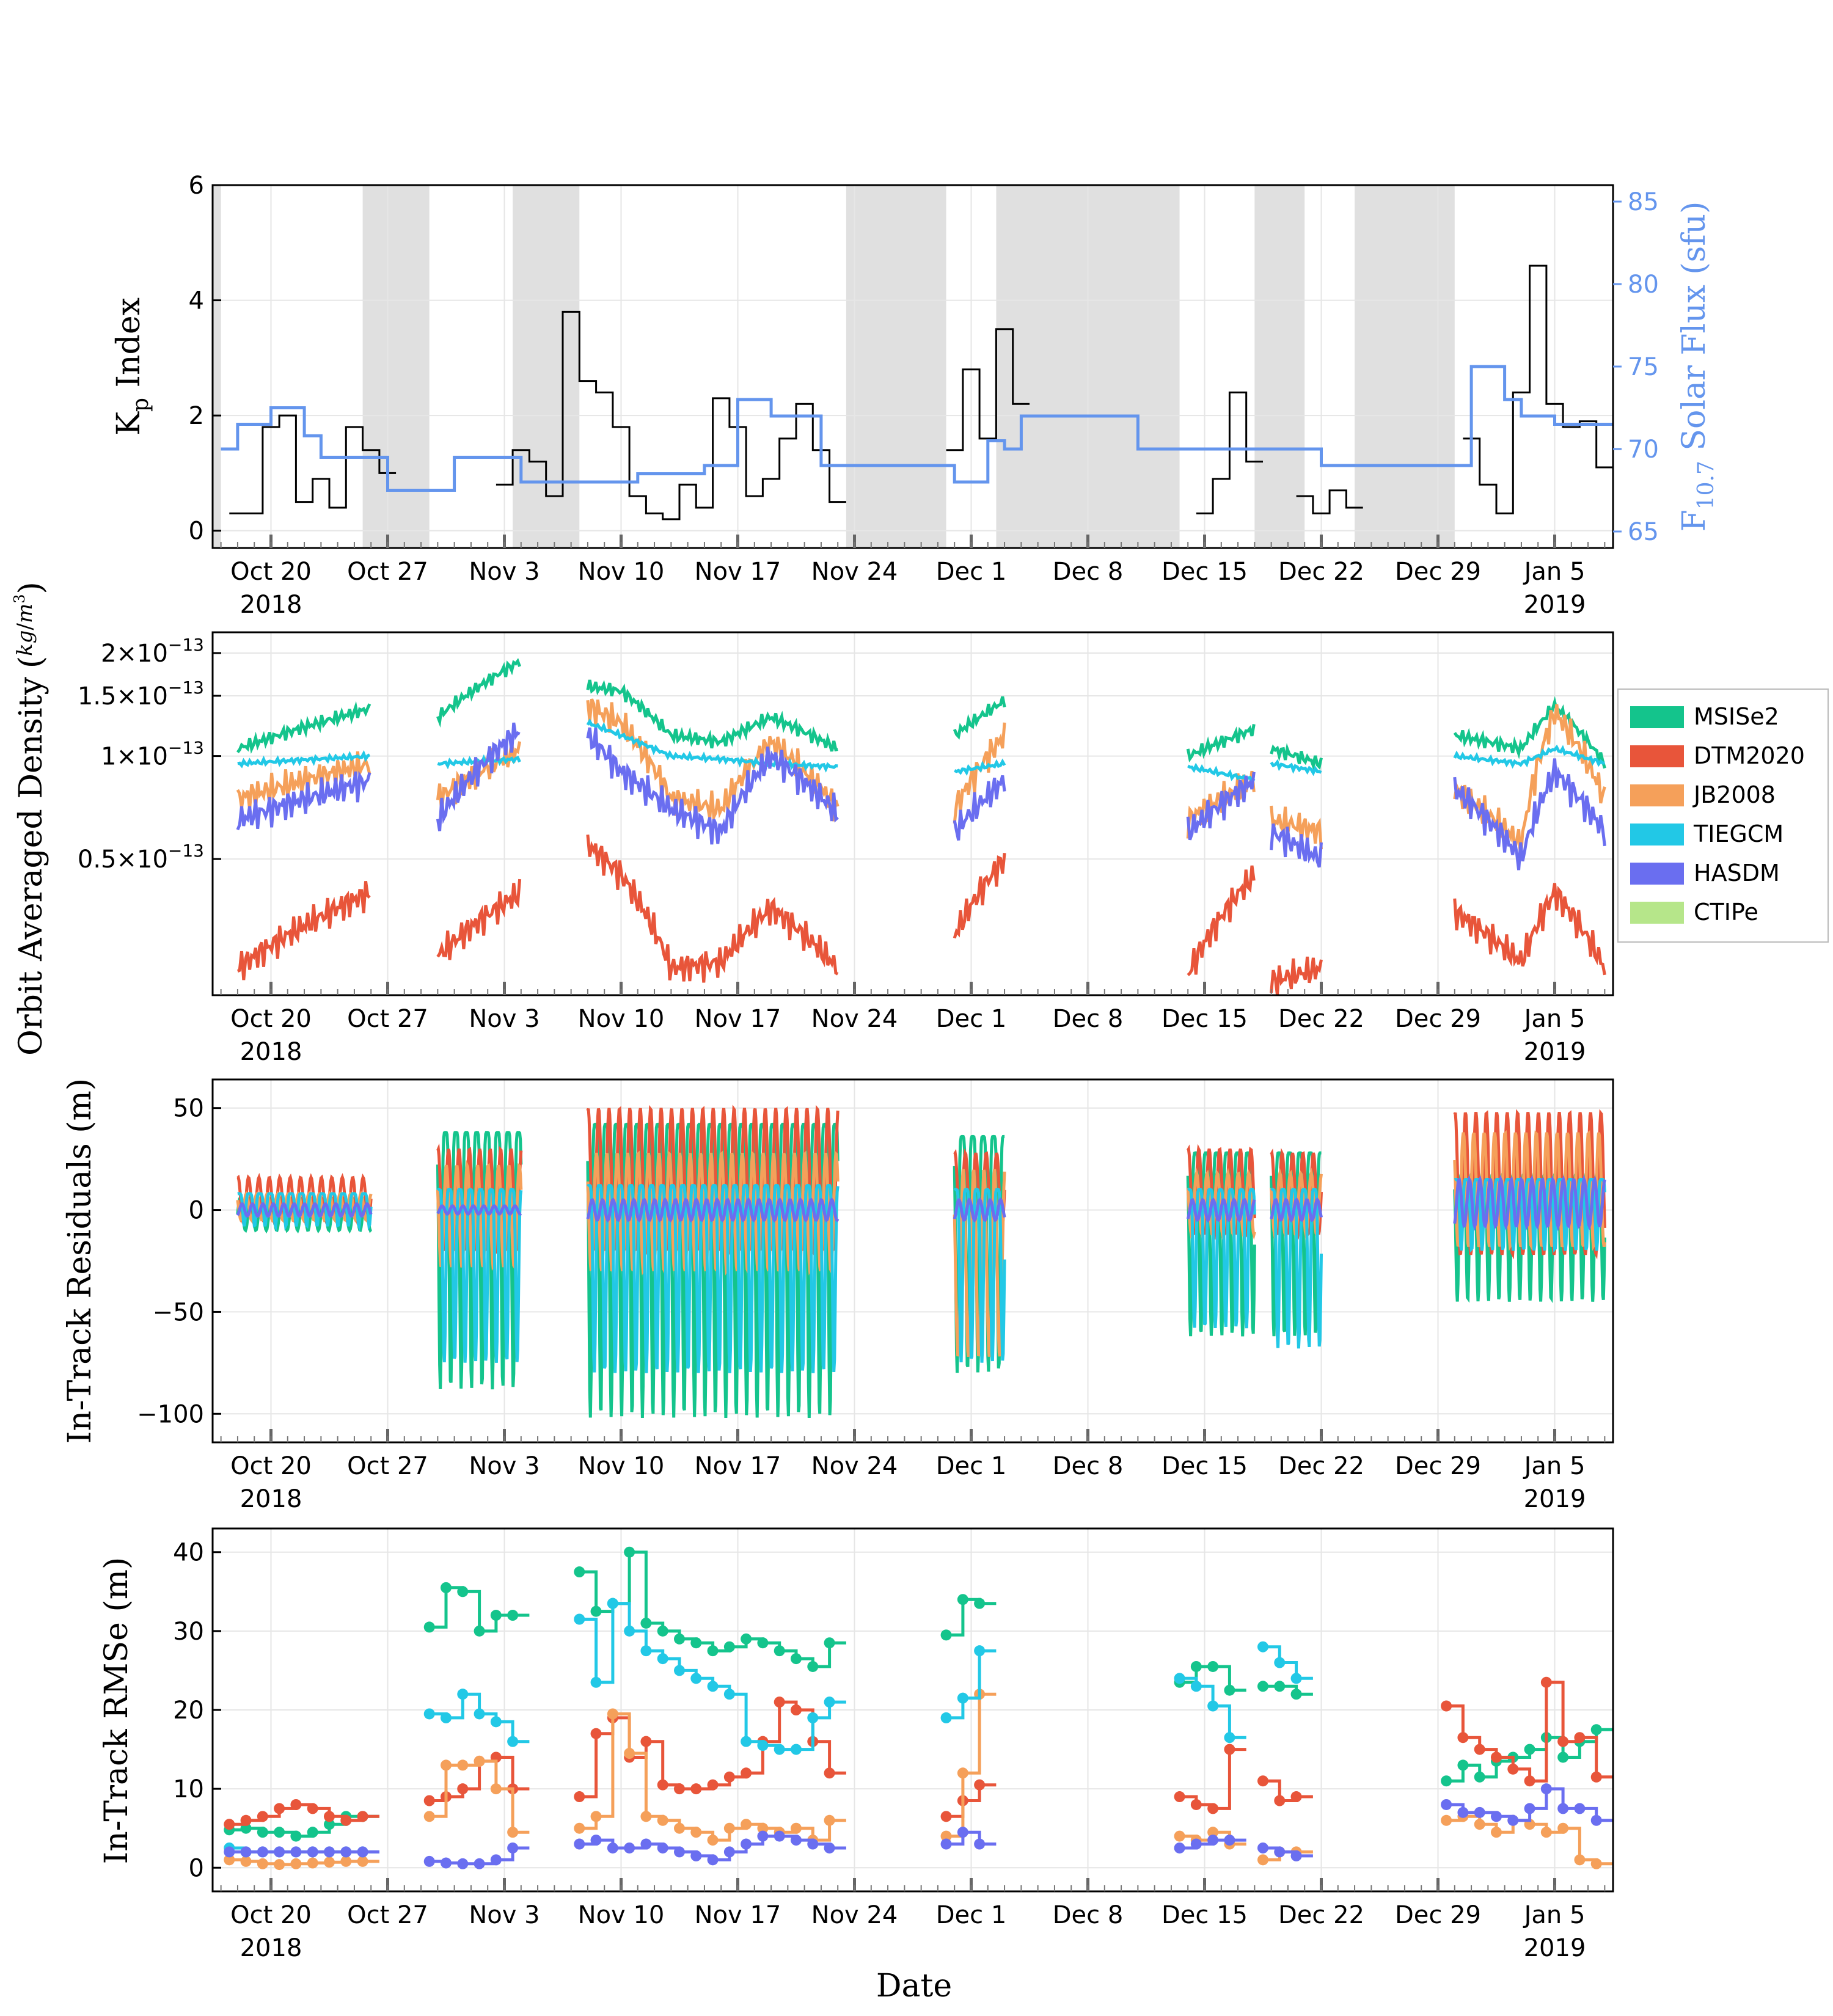 Image resolution: width=1833 pixels, height=2016 pixels. What do you see at coordinates (1643, 367) in the screenshot?
I see `y-tick-label: 75` at bounding box center [1643, 367].